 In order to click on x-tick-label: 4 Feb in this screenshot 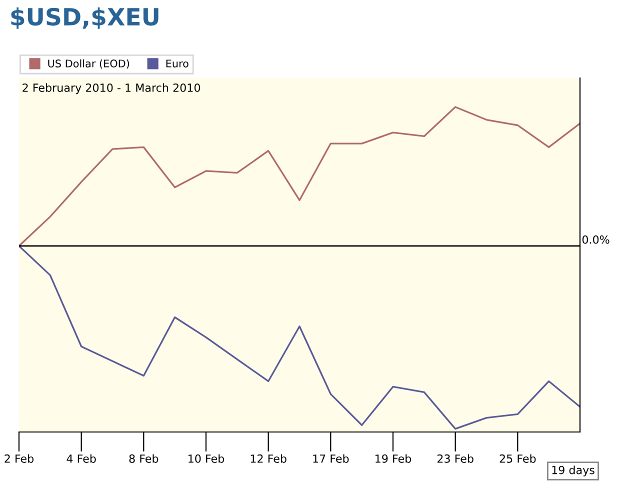, I will do `click(81, 458)`.